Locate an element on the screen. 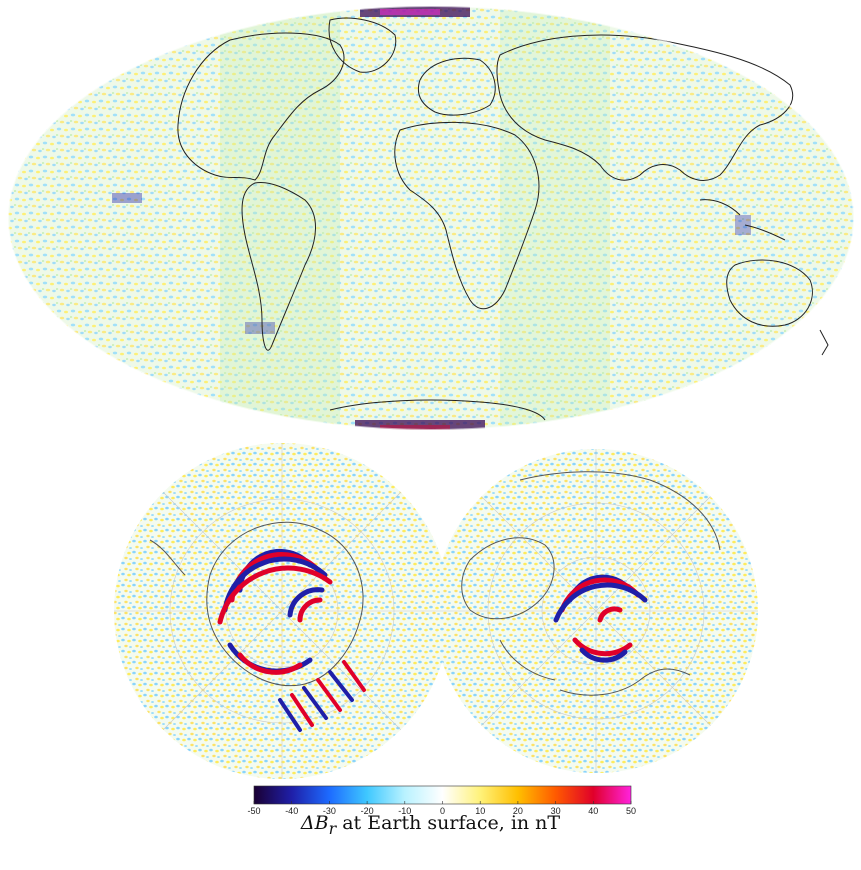 The height and width of the screenshot is (870, 861). north-pole-map is located at coordinates (596, 611).